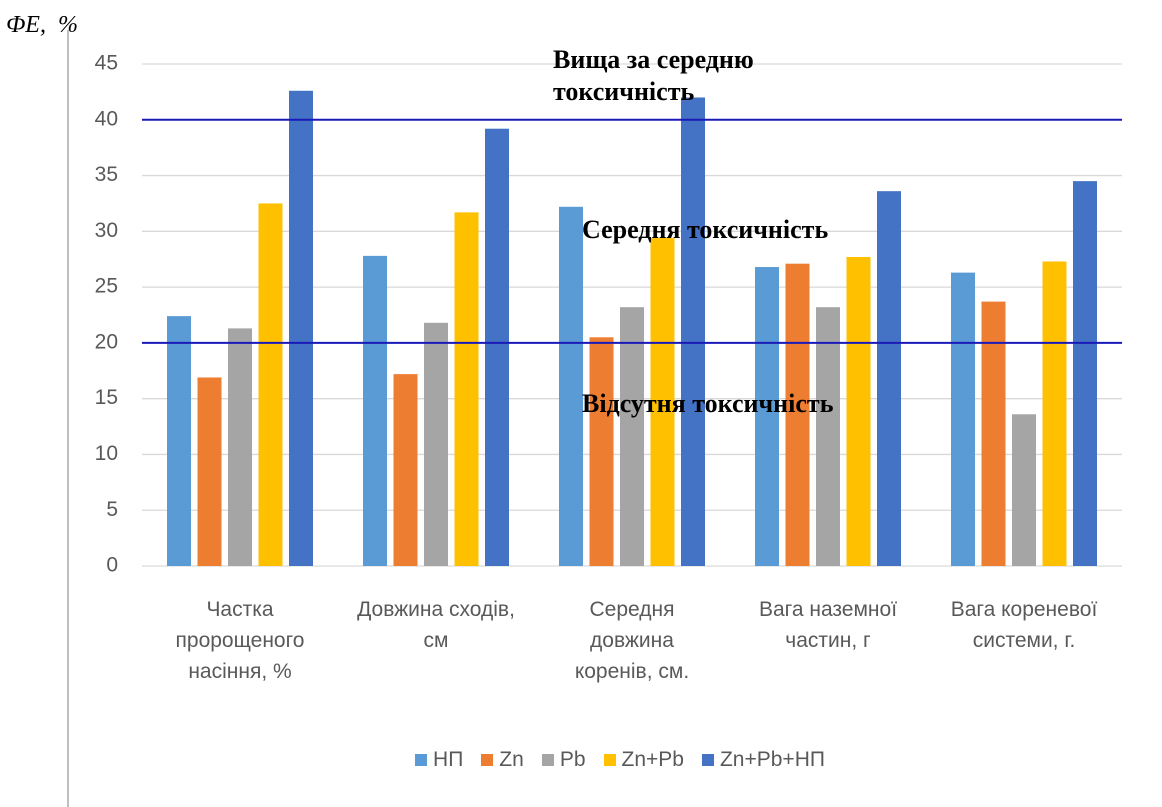 This screenshot has height=807, width=1162. I want to click on y-tick-label: 10, so click(106, 453).